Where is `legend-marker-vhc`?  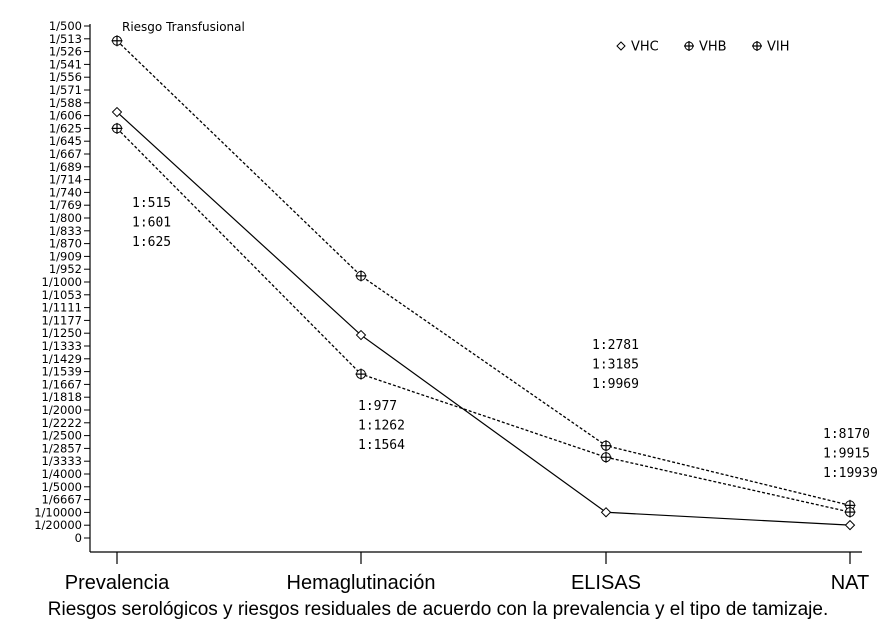
legend-marker-vhc is located at coordinates (621, 46).